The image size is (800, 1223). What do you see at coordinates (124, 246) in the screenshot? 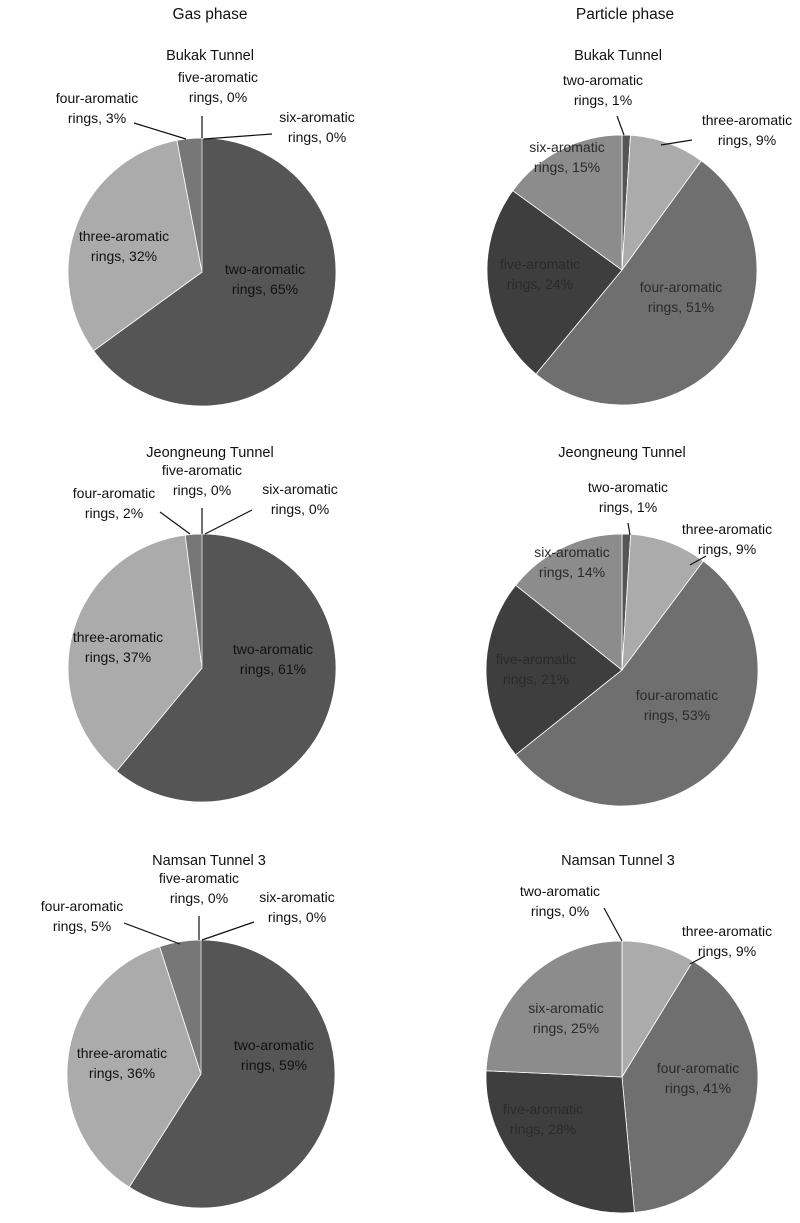
I see `data-label-three-aromatic-rings: three-aromatic rings, 32%` at bounding box center [124, 246].